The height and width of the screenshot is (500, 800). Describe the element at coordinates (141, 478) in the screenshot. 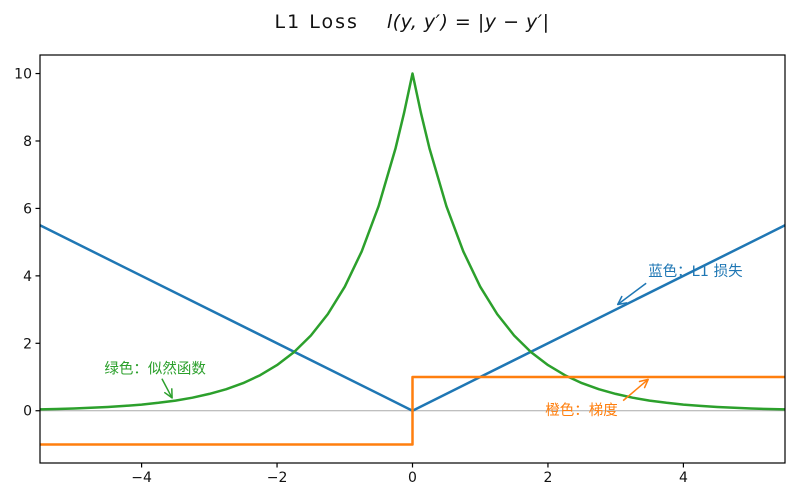

I see `x-tick-label: −4` at that location.